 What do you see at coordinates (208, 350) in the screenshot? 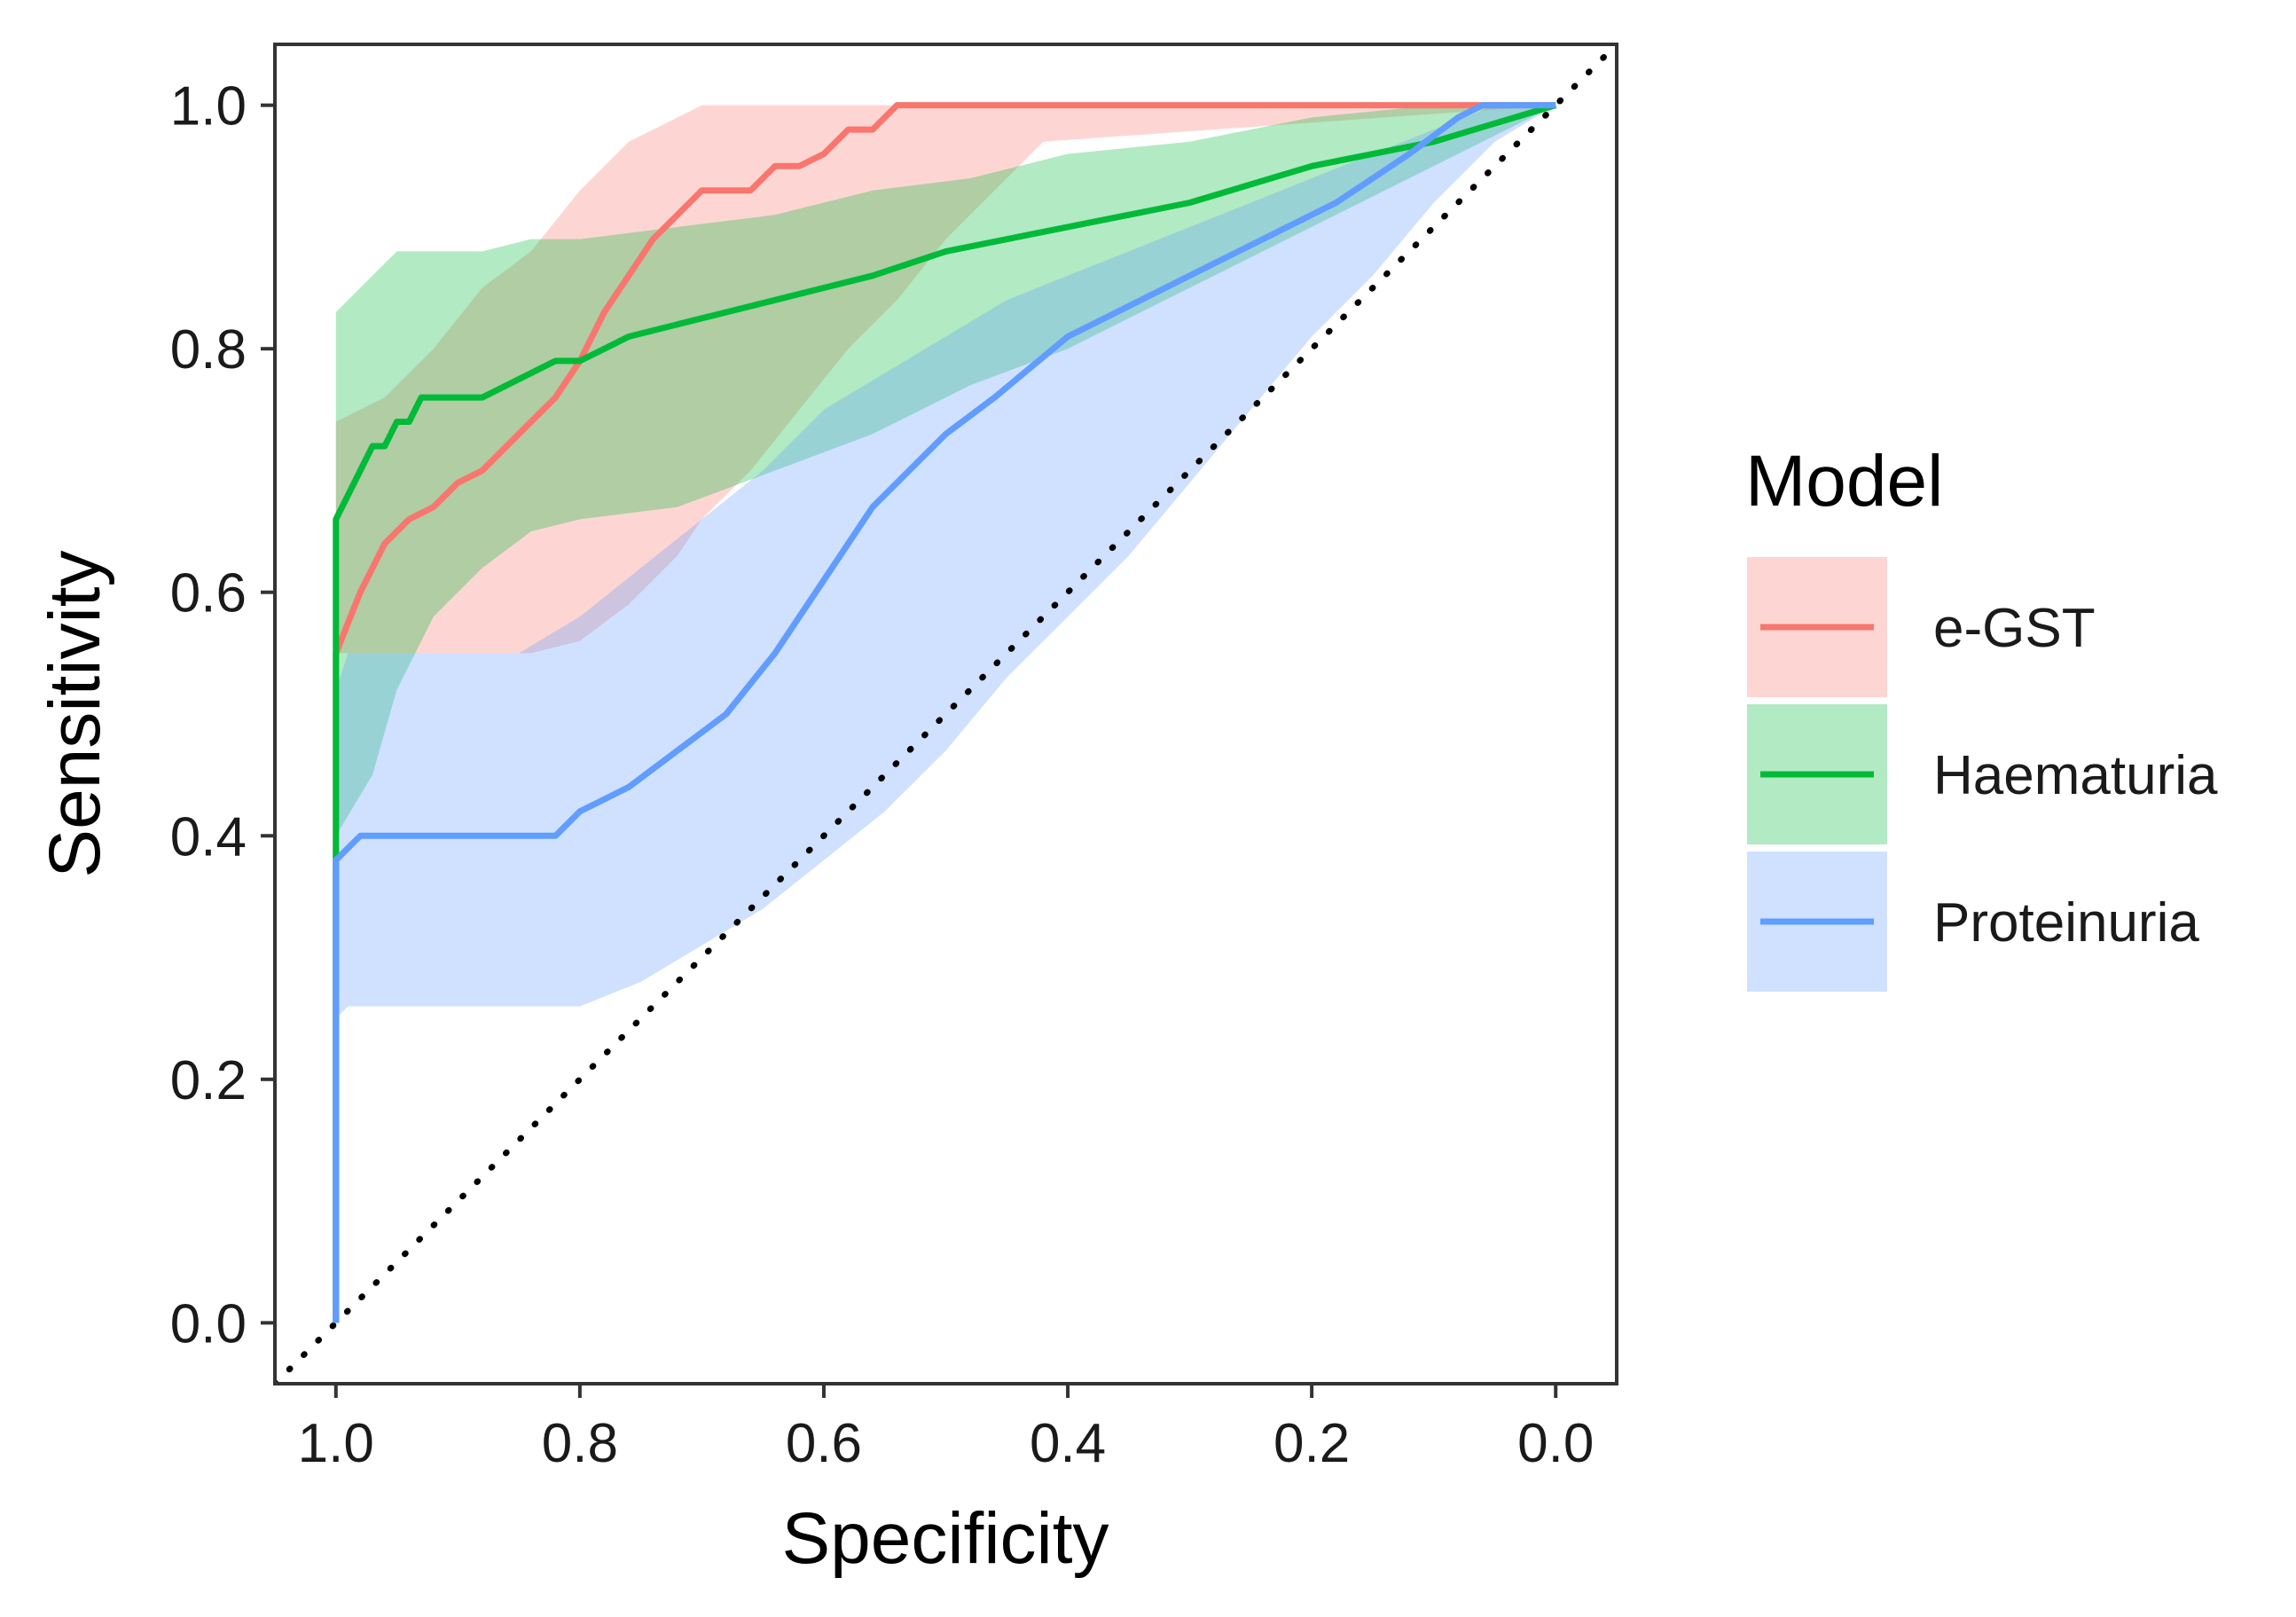
I see `y-tick-label: 0.8` at bounding box center [208, 350].